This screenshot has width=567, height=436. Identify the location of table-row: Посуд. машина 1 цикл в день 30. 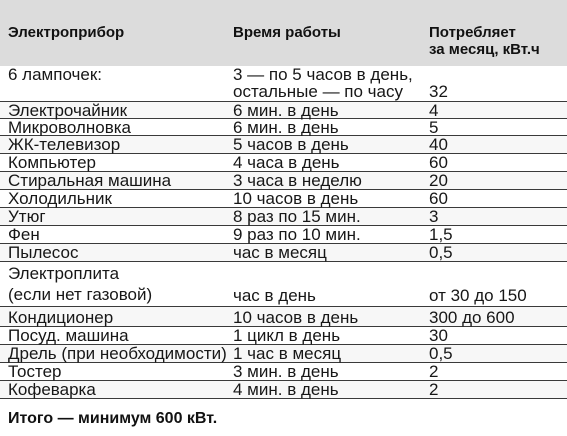
(283, 336).